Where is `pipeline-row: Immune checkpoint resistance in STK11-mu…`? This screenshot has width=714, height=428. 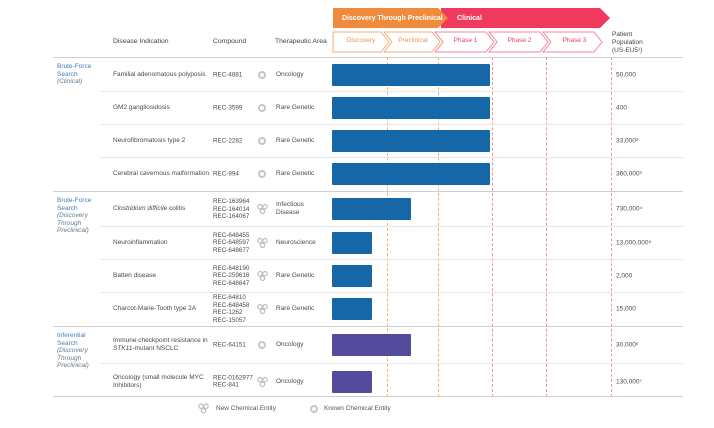 pipeline-row: Immune checkpoint resistance in STK11-mu… is located at coordinates (368, 345).